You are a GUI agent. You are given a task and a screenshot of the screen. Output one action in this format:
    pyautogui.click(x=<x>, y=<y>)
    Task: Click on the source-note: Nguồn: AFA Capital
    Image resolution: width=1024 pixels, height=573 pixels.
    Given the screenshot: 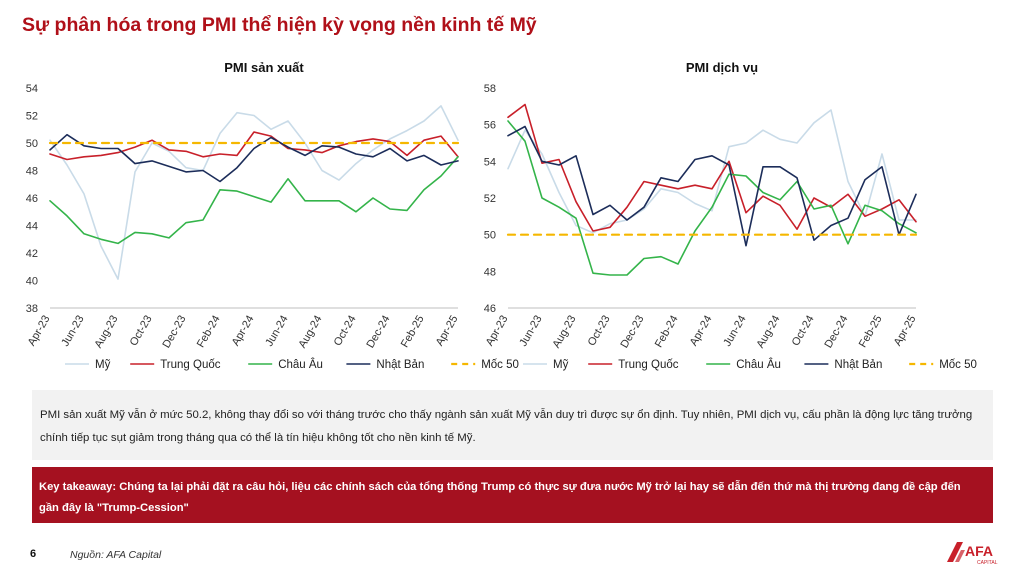 What is the action you would take?
    pyautogui.click(x=116, y=555)
    